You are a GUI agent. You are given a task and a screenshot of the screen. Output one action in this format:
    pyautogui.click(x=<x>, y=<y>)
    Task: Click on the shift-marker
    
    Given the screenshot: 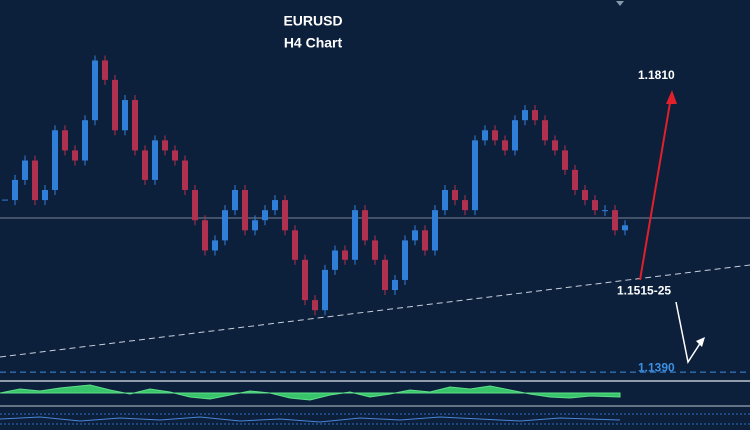 What is the action you would take?
    pyautogui.click(x=620, y=3)
    